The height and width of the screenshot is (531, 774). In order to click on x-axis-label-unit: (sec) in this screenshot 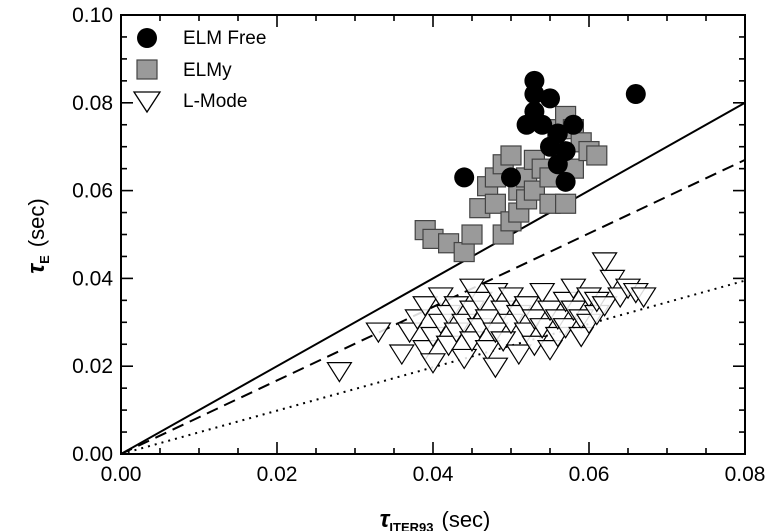, I will do `click(466, 519)`.